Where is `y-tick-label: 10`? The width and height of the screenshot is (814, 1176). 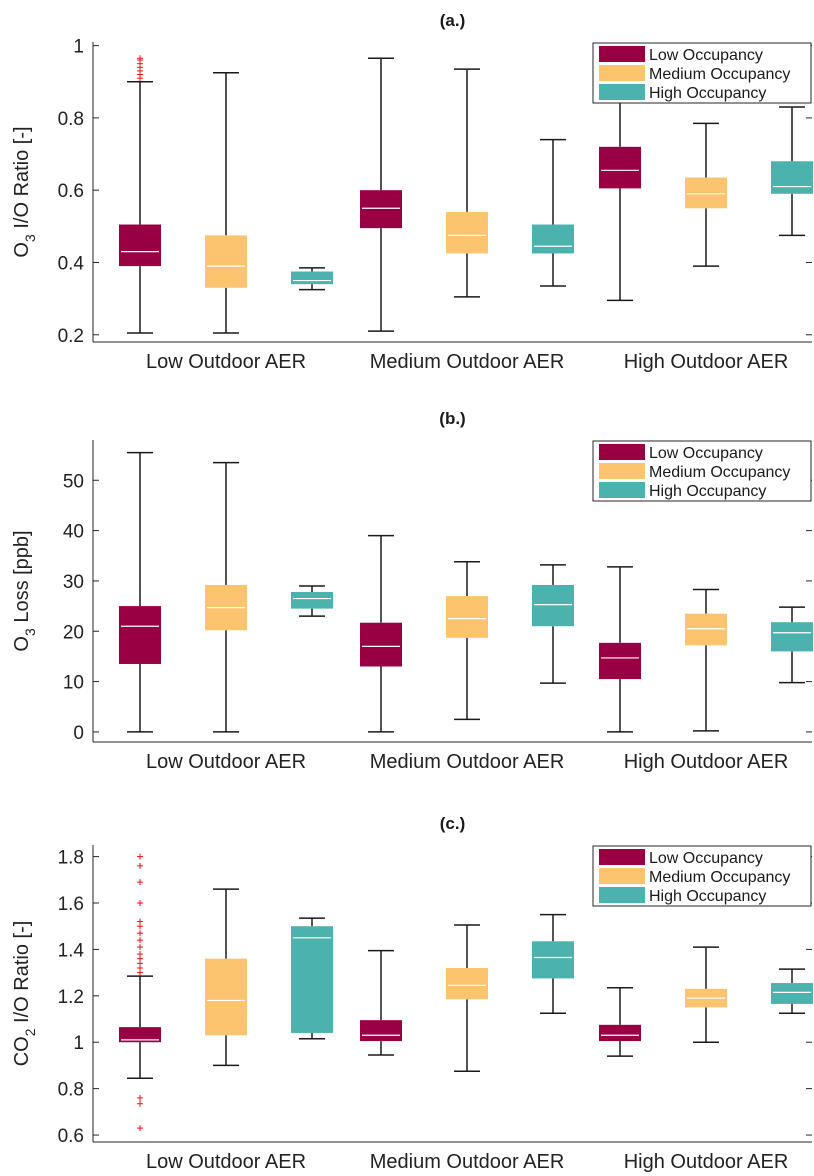
y-tick-label: 10 is located at coordinates (73, 683).